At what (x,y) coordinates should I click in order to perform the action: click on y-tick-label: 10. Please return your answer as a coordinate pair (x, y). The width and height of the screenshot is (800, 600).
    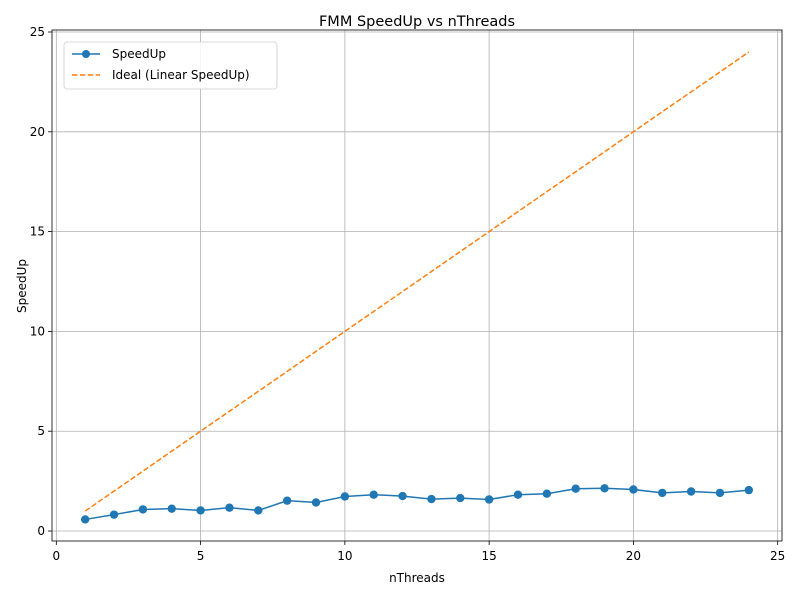
    Looking at the image, I should click on (37, 331).